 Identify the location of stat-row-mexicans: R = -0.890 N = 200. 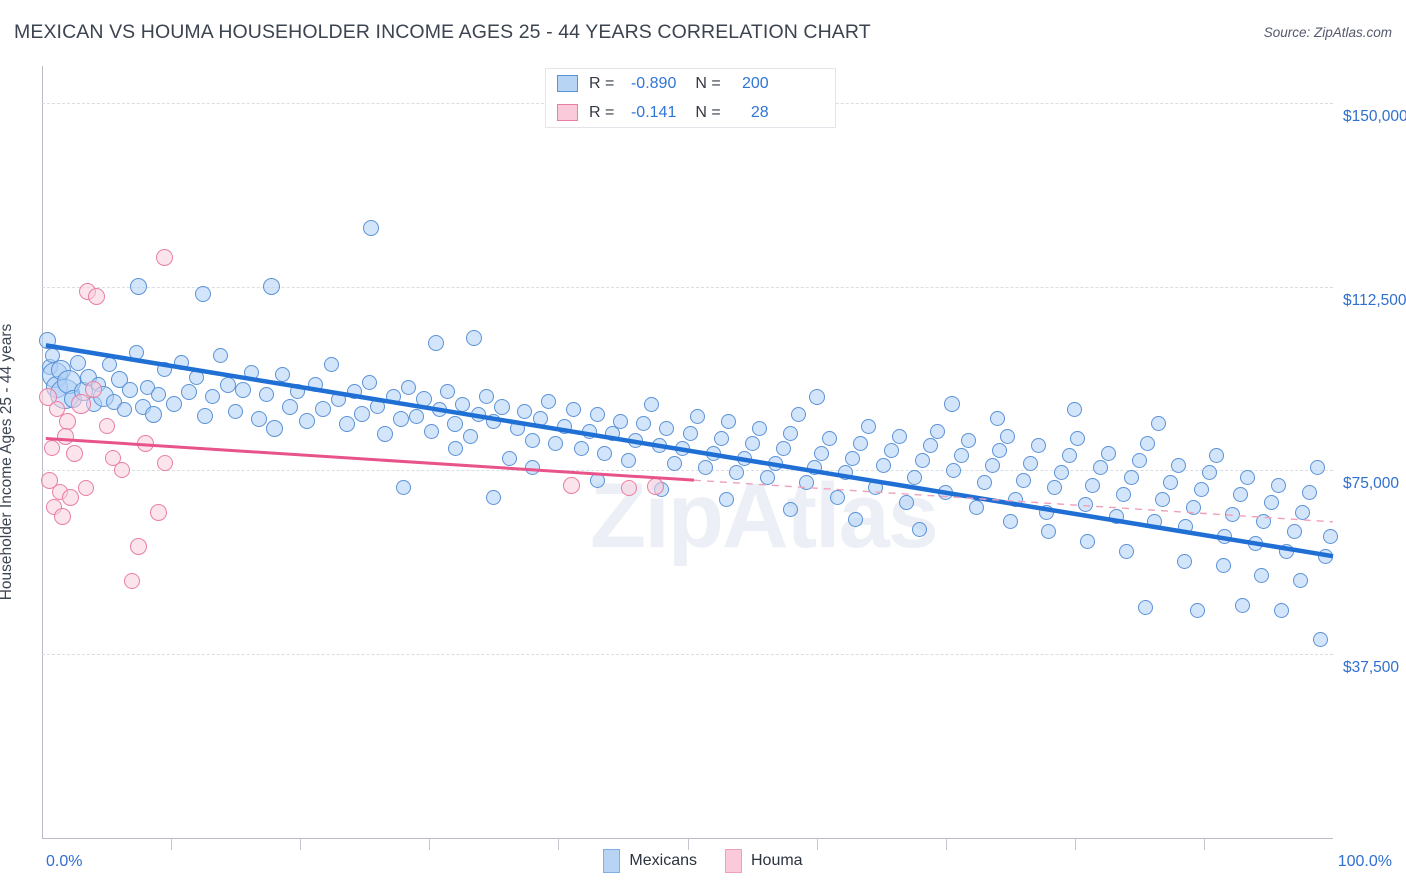
(690, 83).